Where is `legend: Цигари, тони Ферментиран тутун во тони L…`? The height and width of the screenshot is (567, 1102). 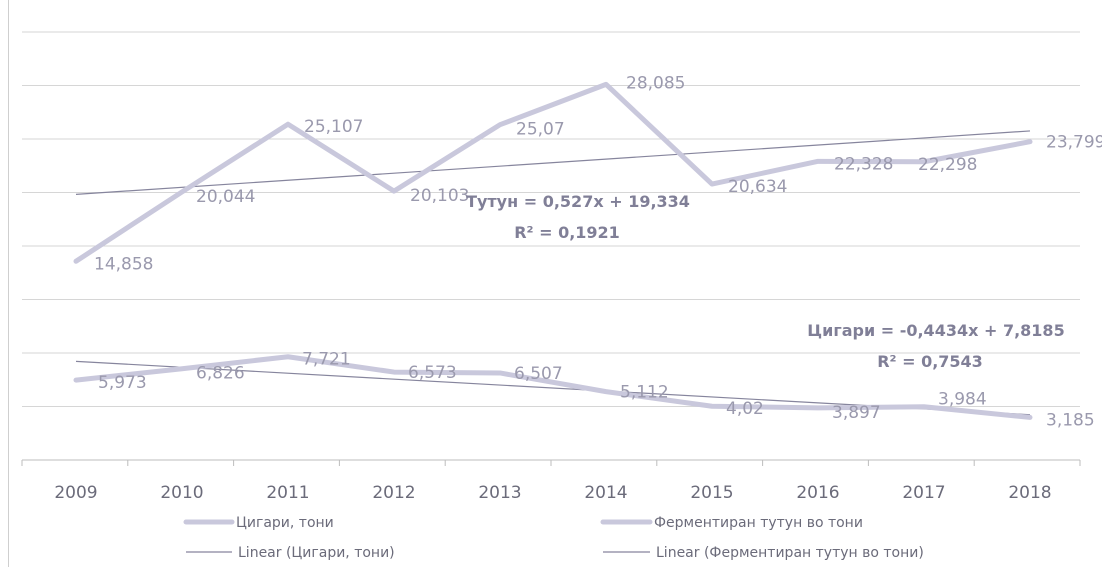 legend: Цигари, тони Ферментиран тутун во тони L… is located at coordinates (553, 538).